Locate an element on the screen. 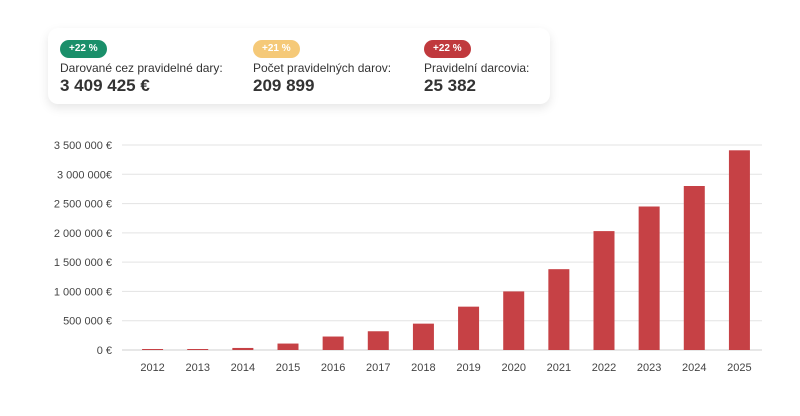 The image size is (800, 416). bar-2013 is located at coordinates (198, 349).